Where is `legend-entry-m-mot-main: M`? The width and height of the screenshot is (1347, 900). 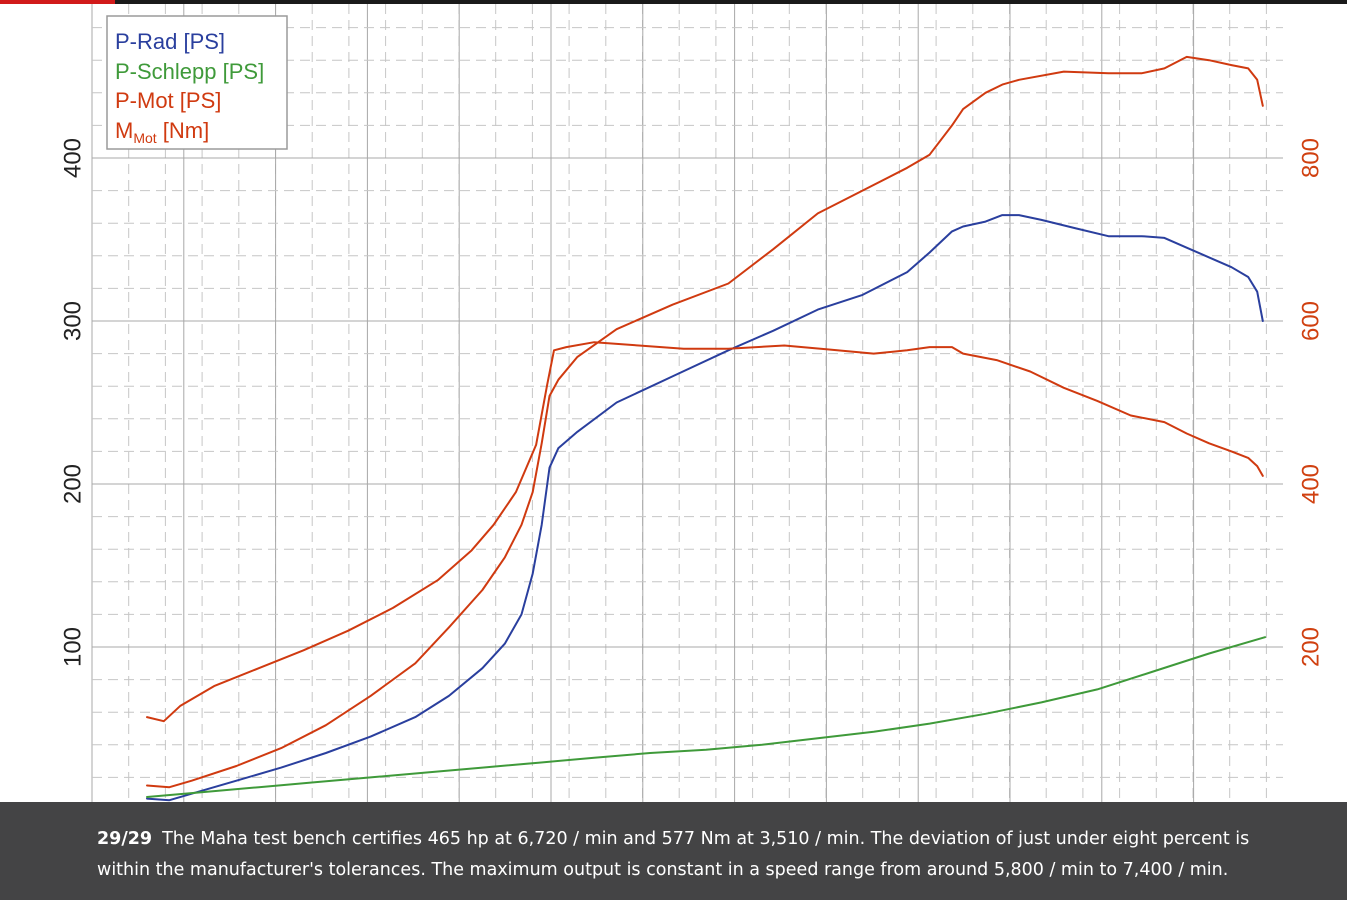 legend-entry-m-mot-main: M is located at coordinates (124, 130).